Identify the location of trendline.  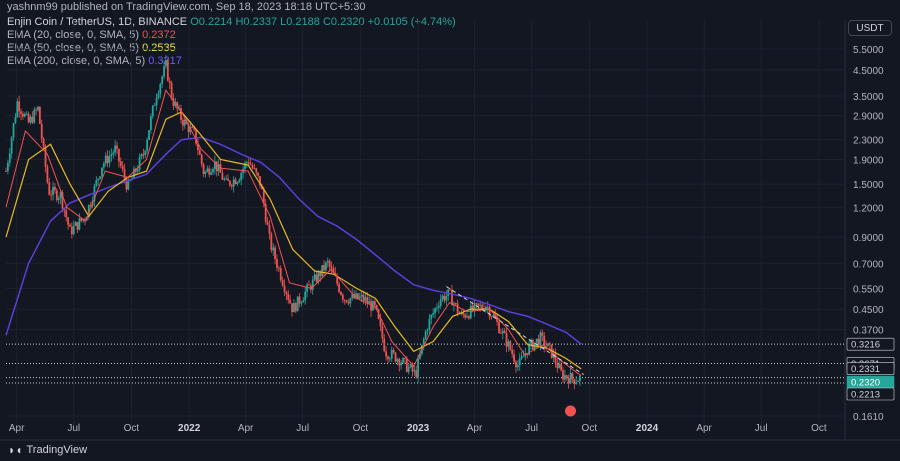
(515, 330).